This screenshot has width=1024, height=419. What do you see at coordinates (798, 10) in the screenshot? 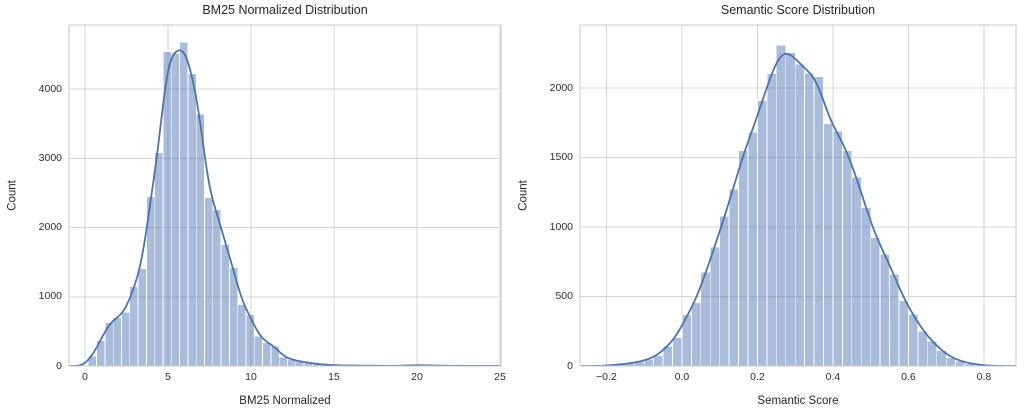
I see `right-chart-title: Semantic Score Distribution` at bounding box center [798, 10].